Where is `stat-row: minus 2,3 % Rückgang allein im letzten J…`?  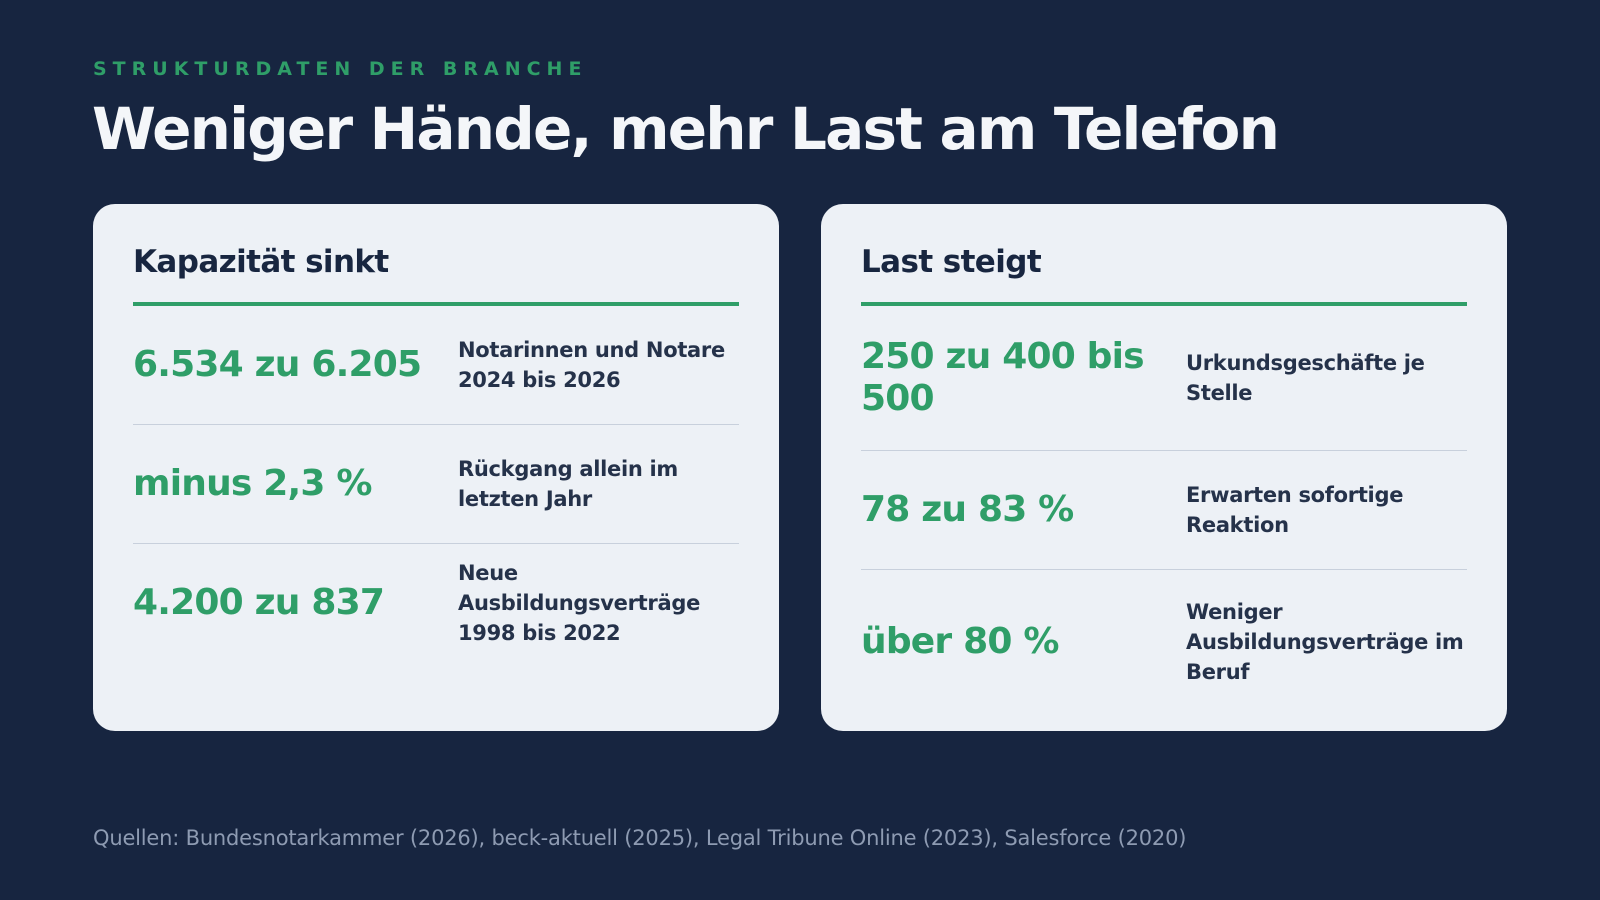
stat-row: minus 2,3 % Rückgang allein im letzten J… is located at coordinates (436, 484).